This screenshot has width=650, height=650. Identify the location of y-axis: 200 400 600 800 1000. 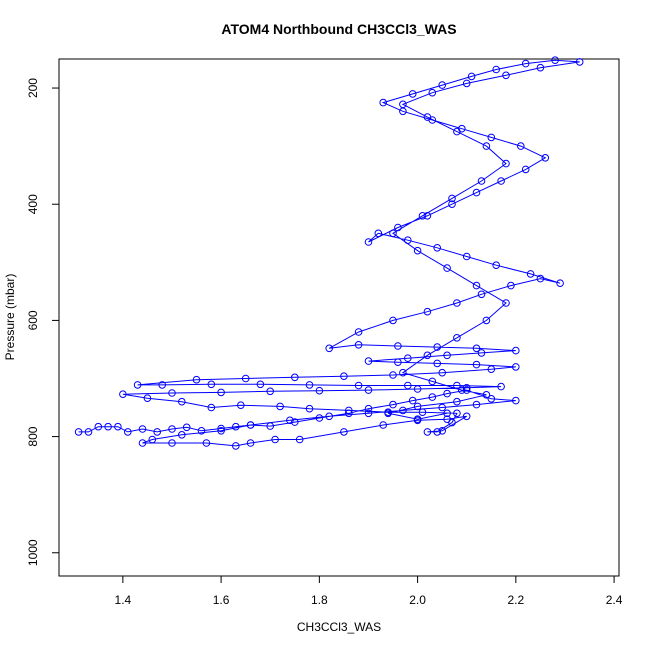
(43, 322).